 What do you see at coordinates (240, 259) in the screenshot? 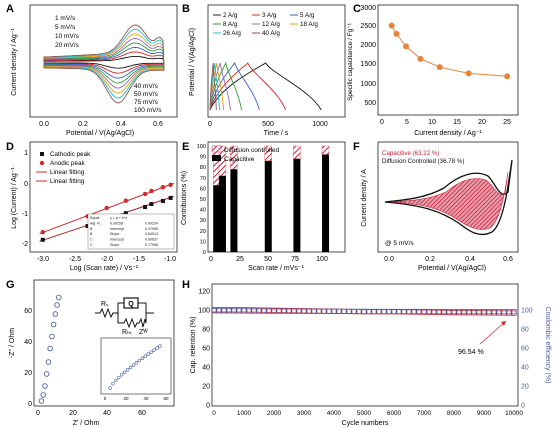
I see `xtick-e-1: 25` at bounding box center [240, 259].